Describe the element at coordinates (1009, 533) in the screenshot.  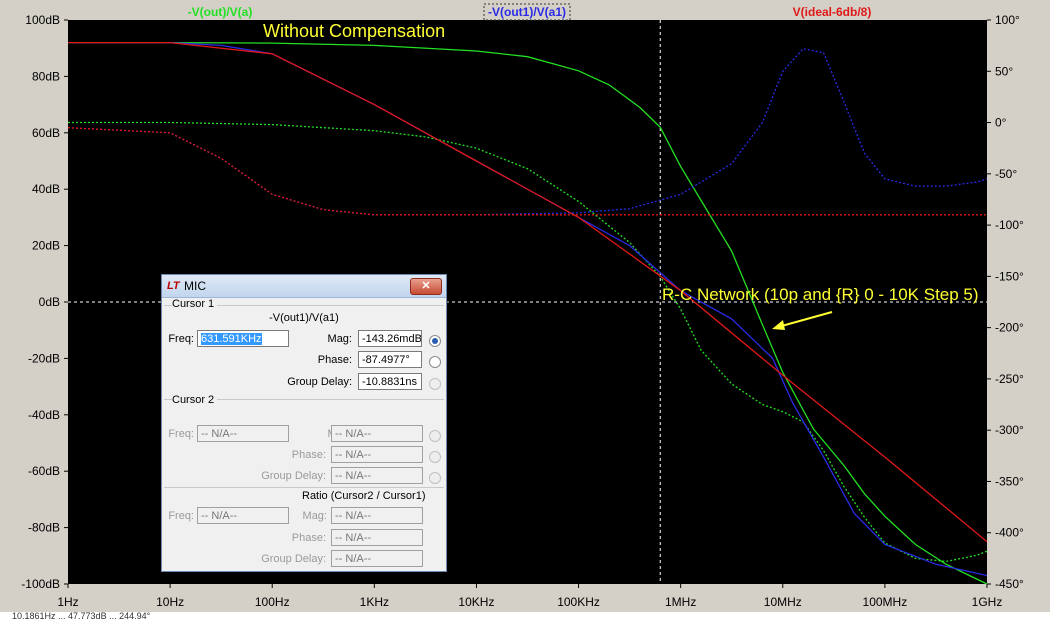
I see `y2-tick-label: -400°` at that location.